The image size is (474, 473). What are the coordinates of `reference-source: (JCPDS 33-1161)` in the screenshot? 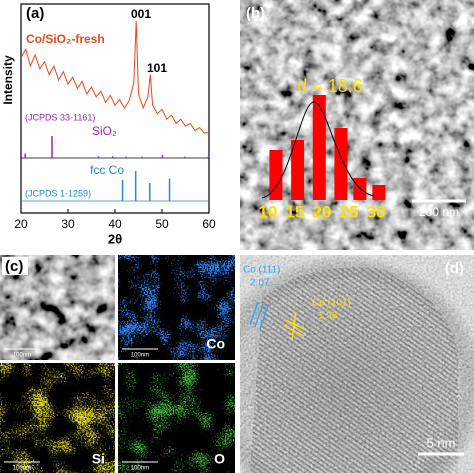 It's located at (60, 117).